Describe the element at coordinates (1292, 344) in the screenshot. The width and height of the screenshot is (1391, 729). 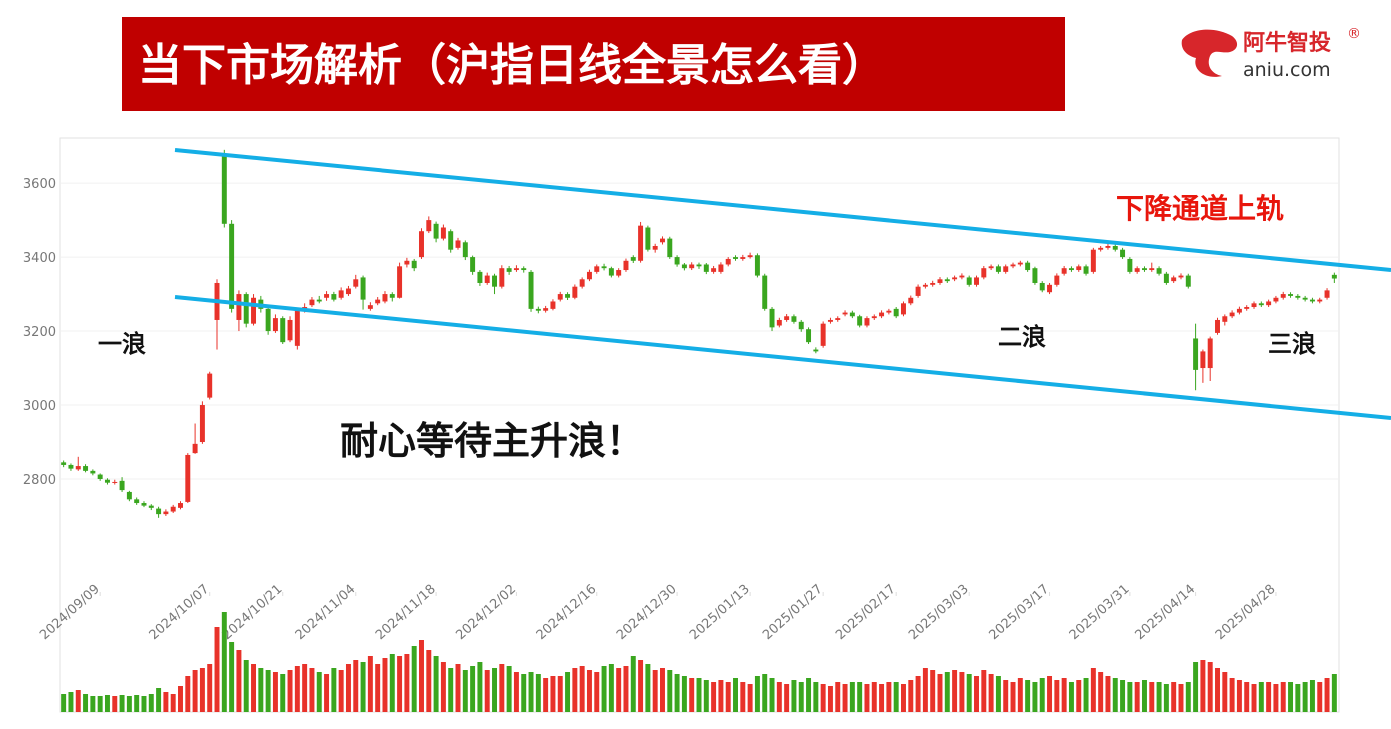
I see `annotation: 三浪` at that location.